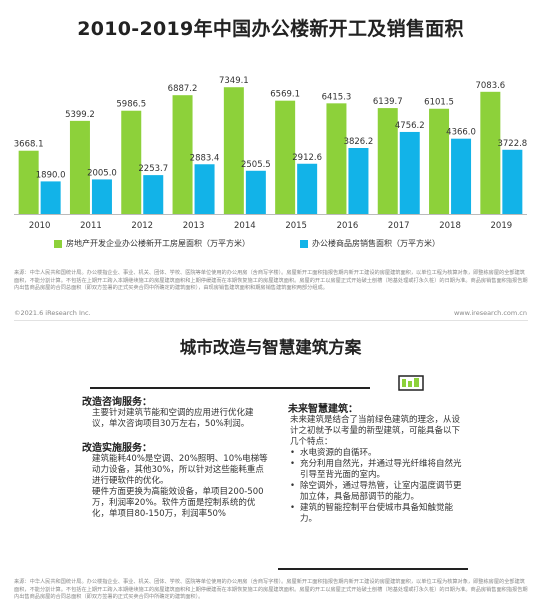  Describe the element at coordinates (183, 89) in the screenshot. I see `data-label-new-construction-2013: 6887.2` at that location.